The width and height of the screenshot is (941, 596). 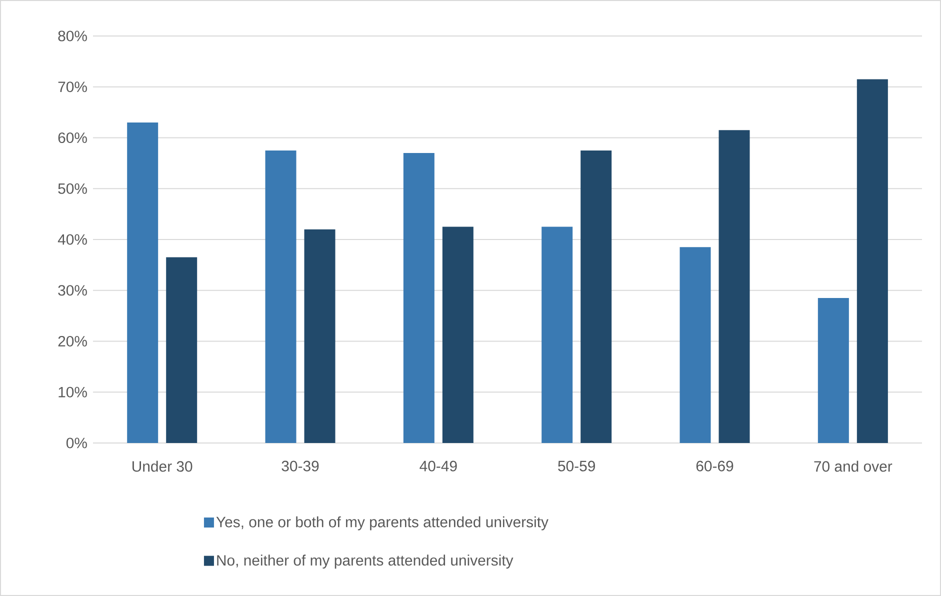 I want to click on x-tick-label: 50-59, so click(x=576, y=466).